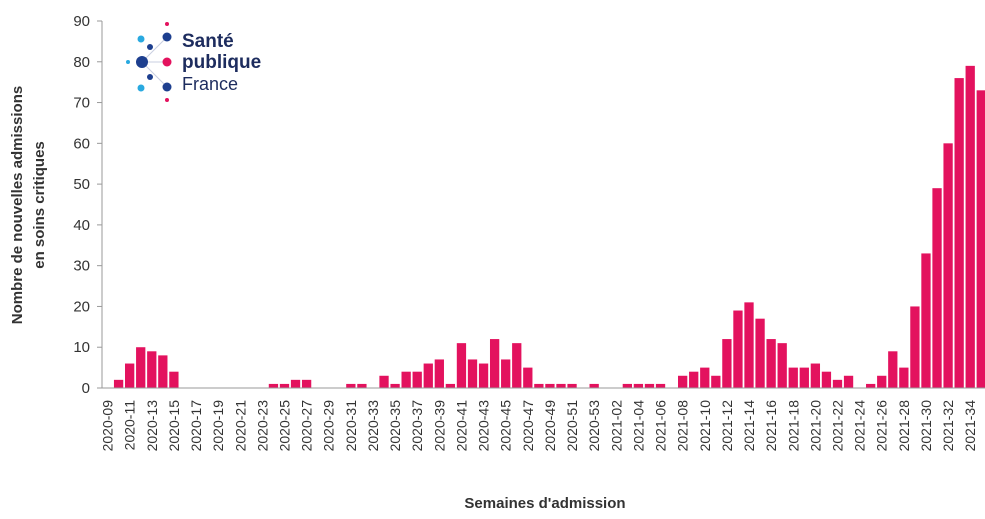 This screenshot has width=985, height=519. I want to click on y-label-line: en soins critiques, so click(39, 205).